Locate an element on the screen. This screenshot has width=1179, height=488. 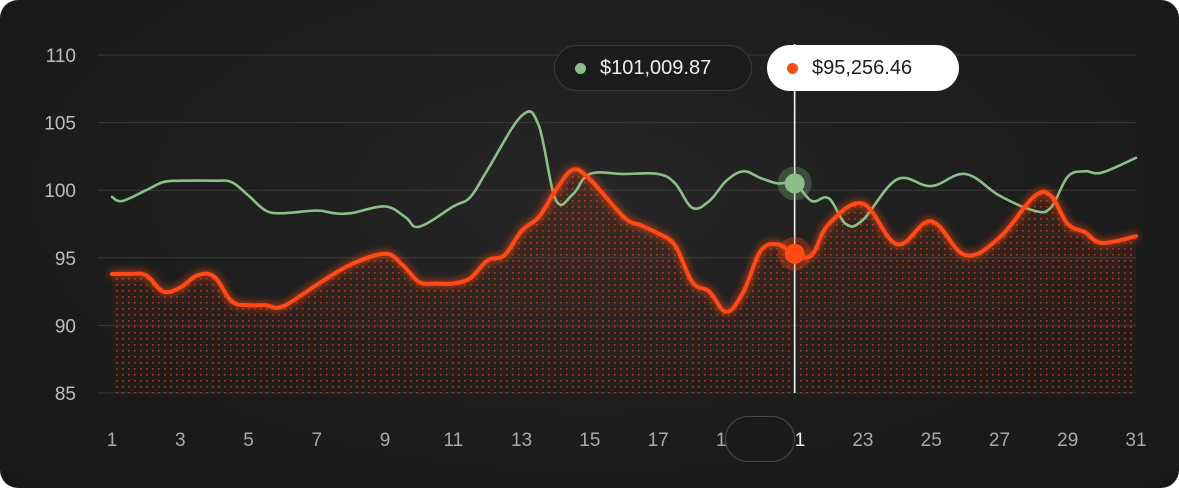
x-tick-label: 25 is located at coordinates (931, 440).